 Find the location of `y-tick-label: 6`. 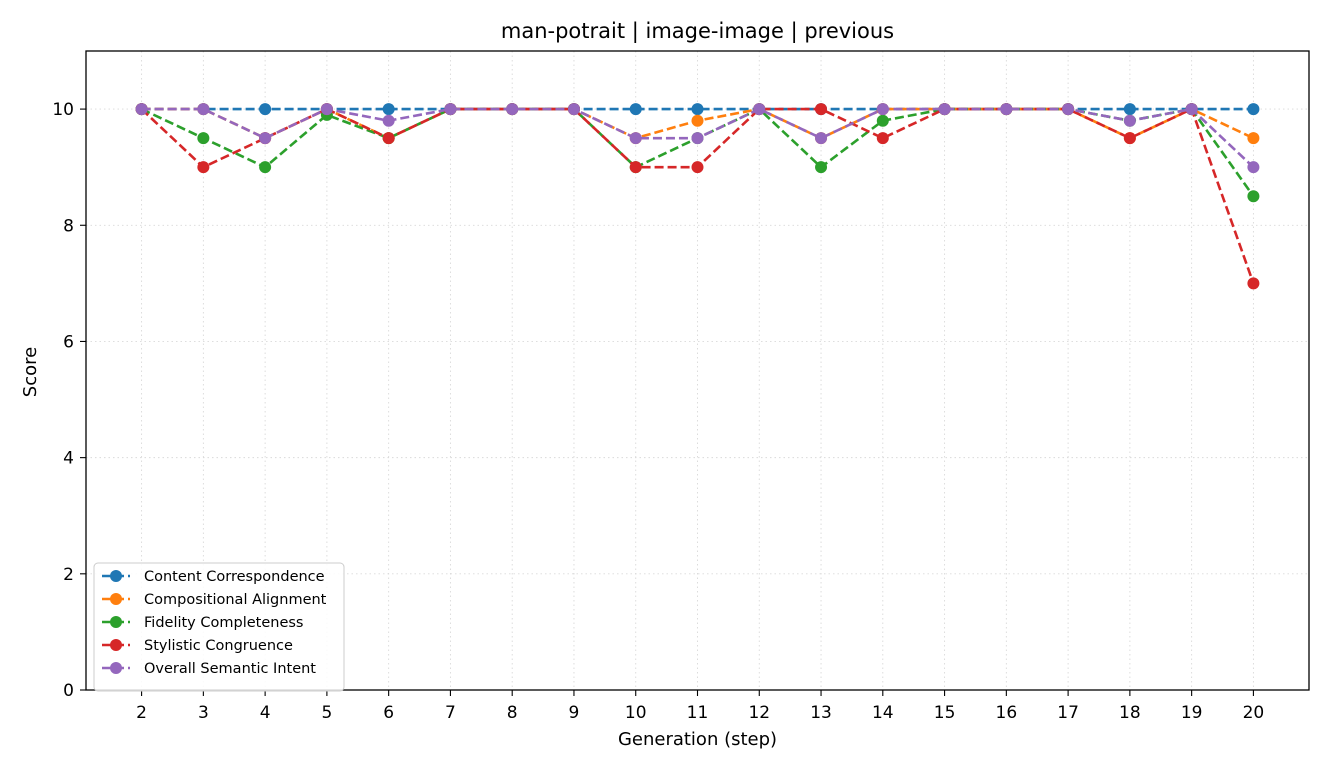

y-tick-label: 6 is located at coordinates (68, 342).